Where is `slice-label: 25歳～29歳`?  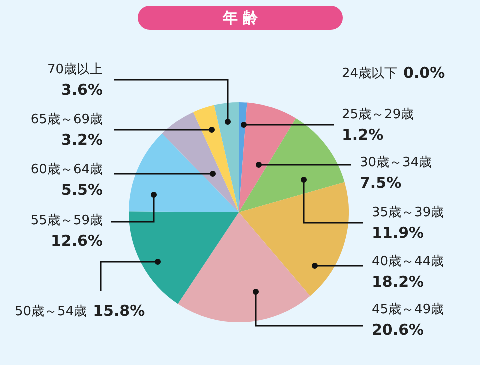
slice-label: 25歳～29歳 is located at coordinates (378, 114).